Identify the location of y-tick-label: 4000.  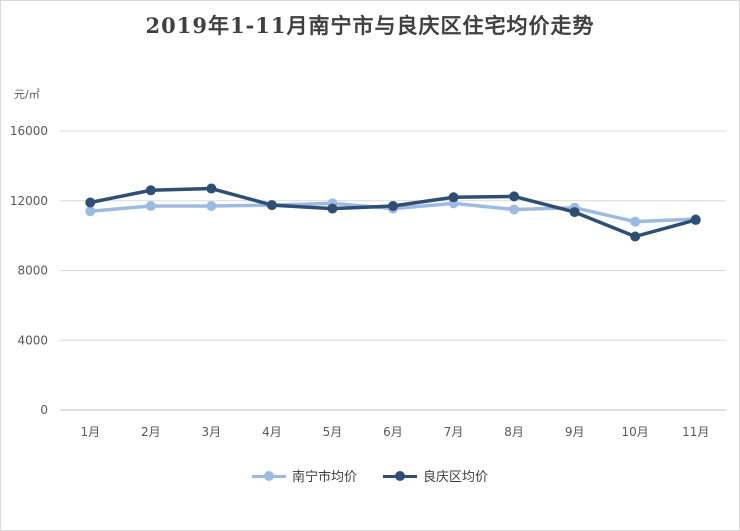
(32, 340).